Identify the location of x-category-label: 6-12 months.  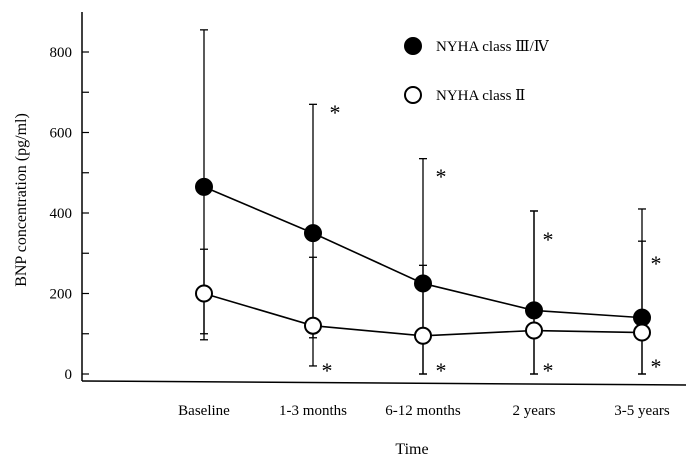
(423, 411).